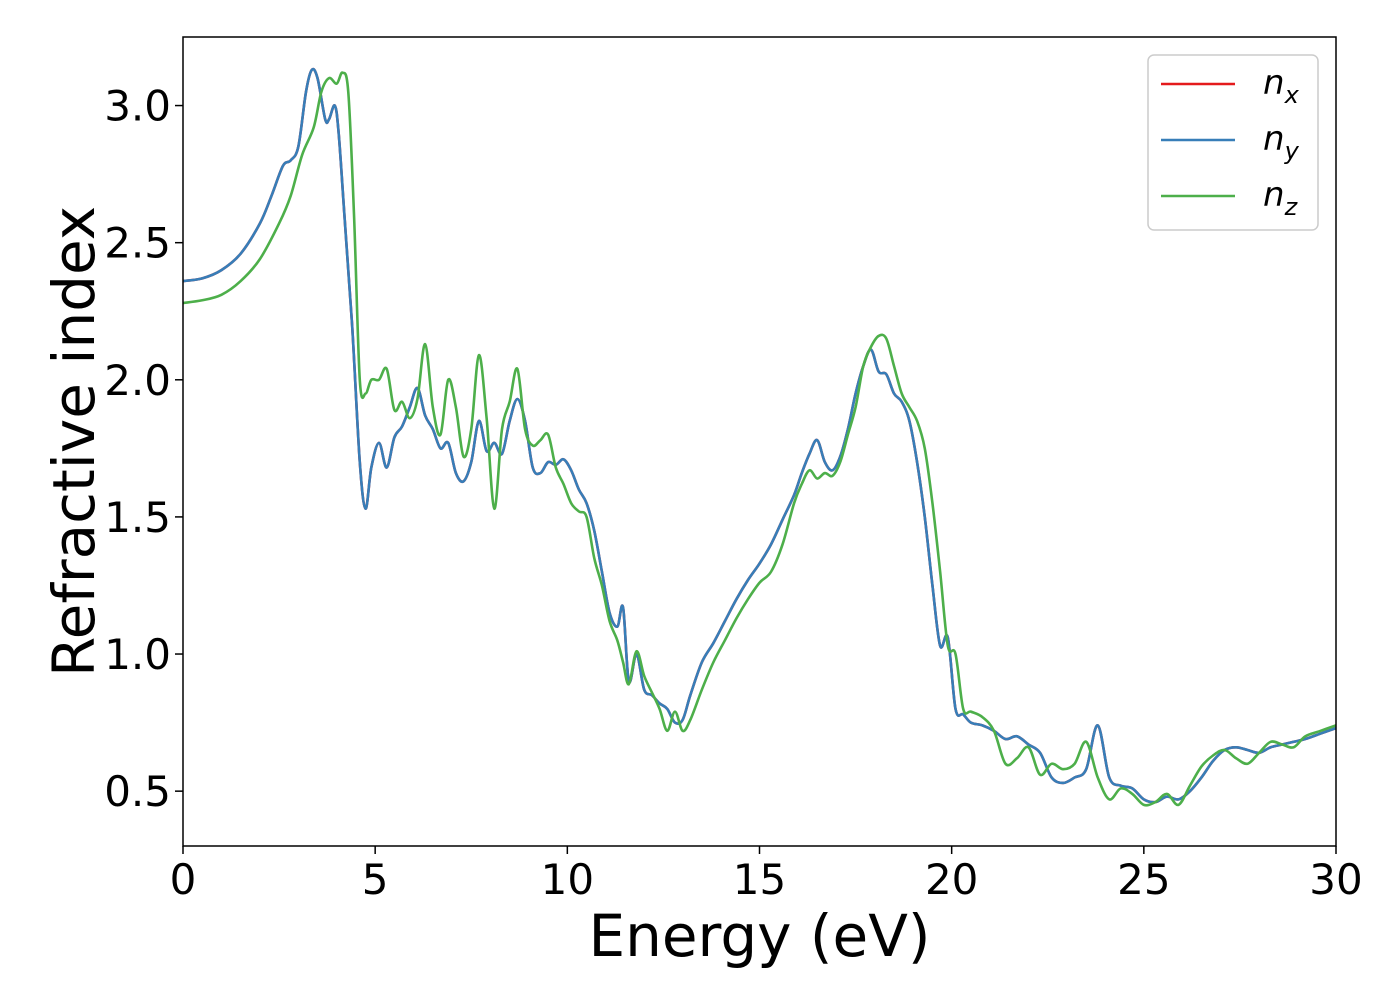 This screenshot has height=1000, width=1400. Describe the element at coordinates (375, 879) in the screenshot. I see `x-tick-label: 5` at that location.